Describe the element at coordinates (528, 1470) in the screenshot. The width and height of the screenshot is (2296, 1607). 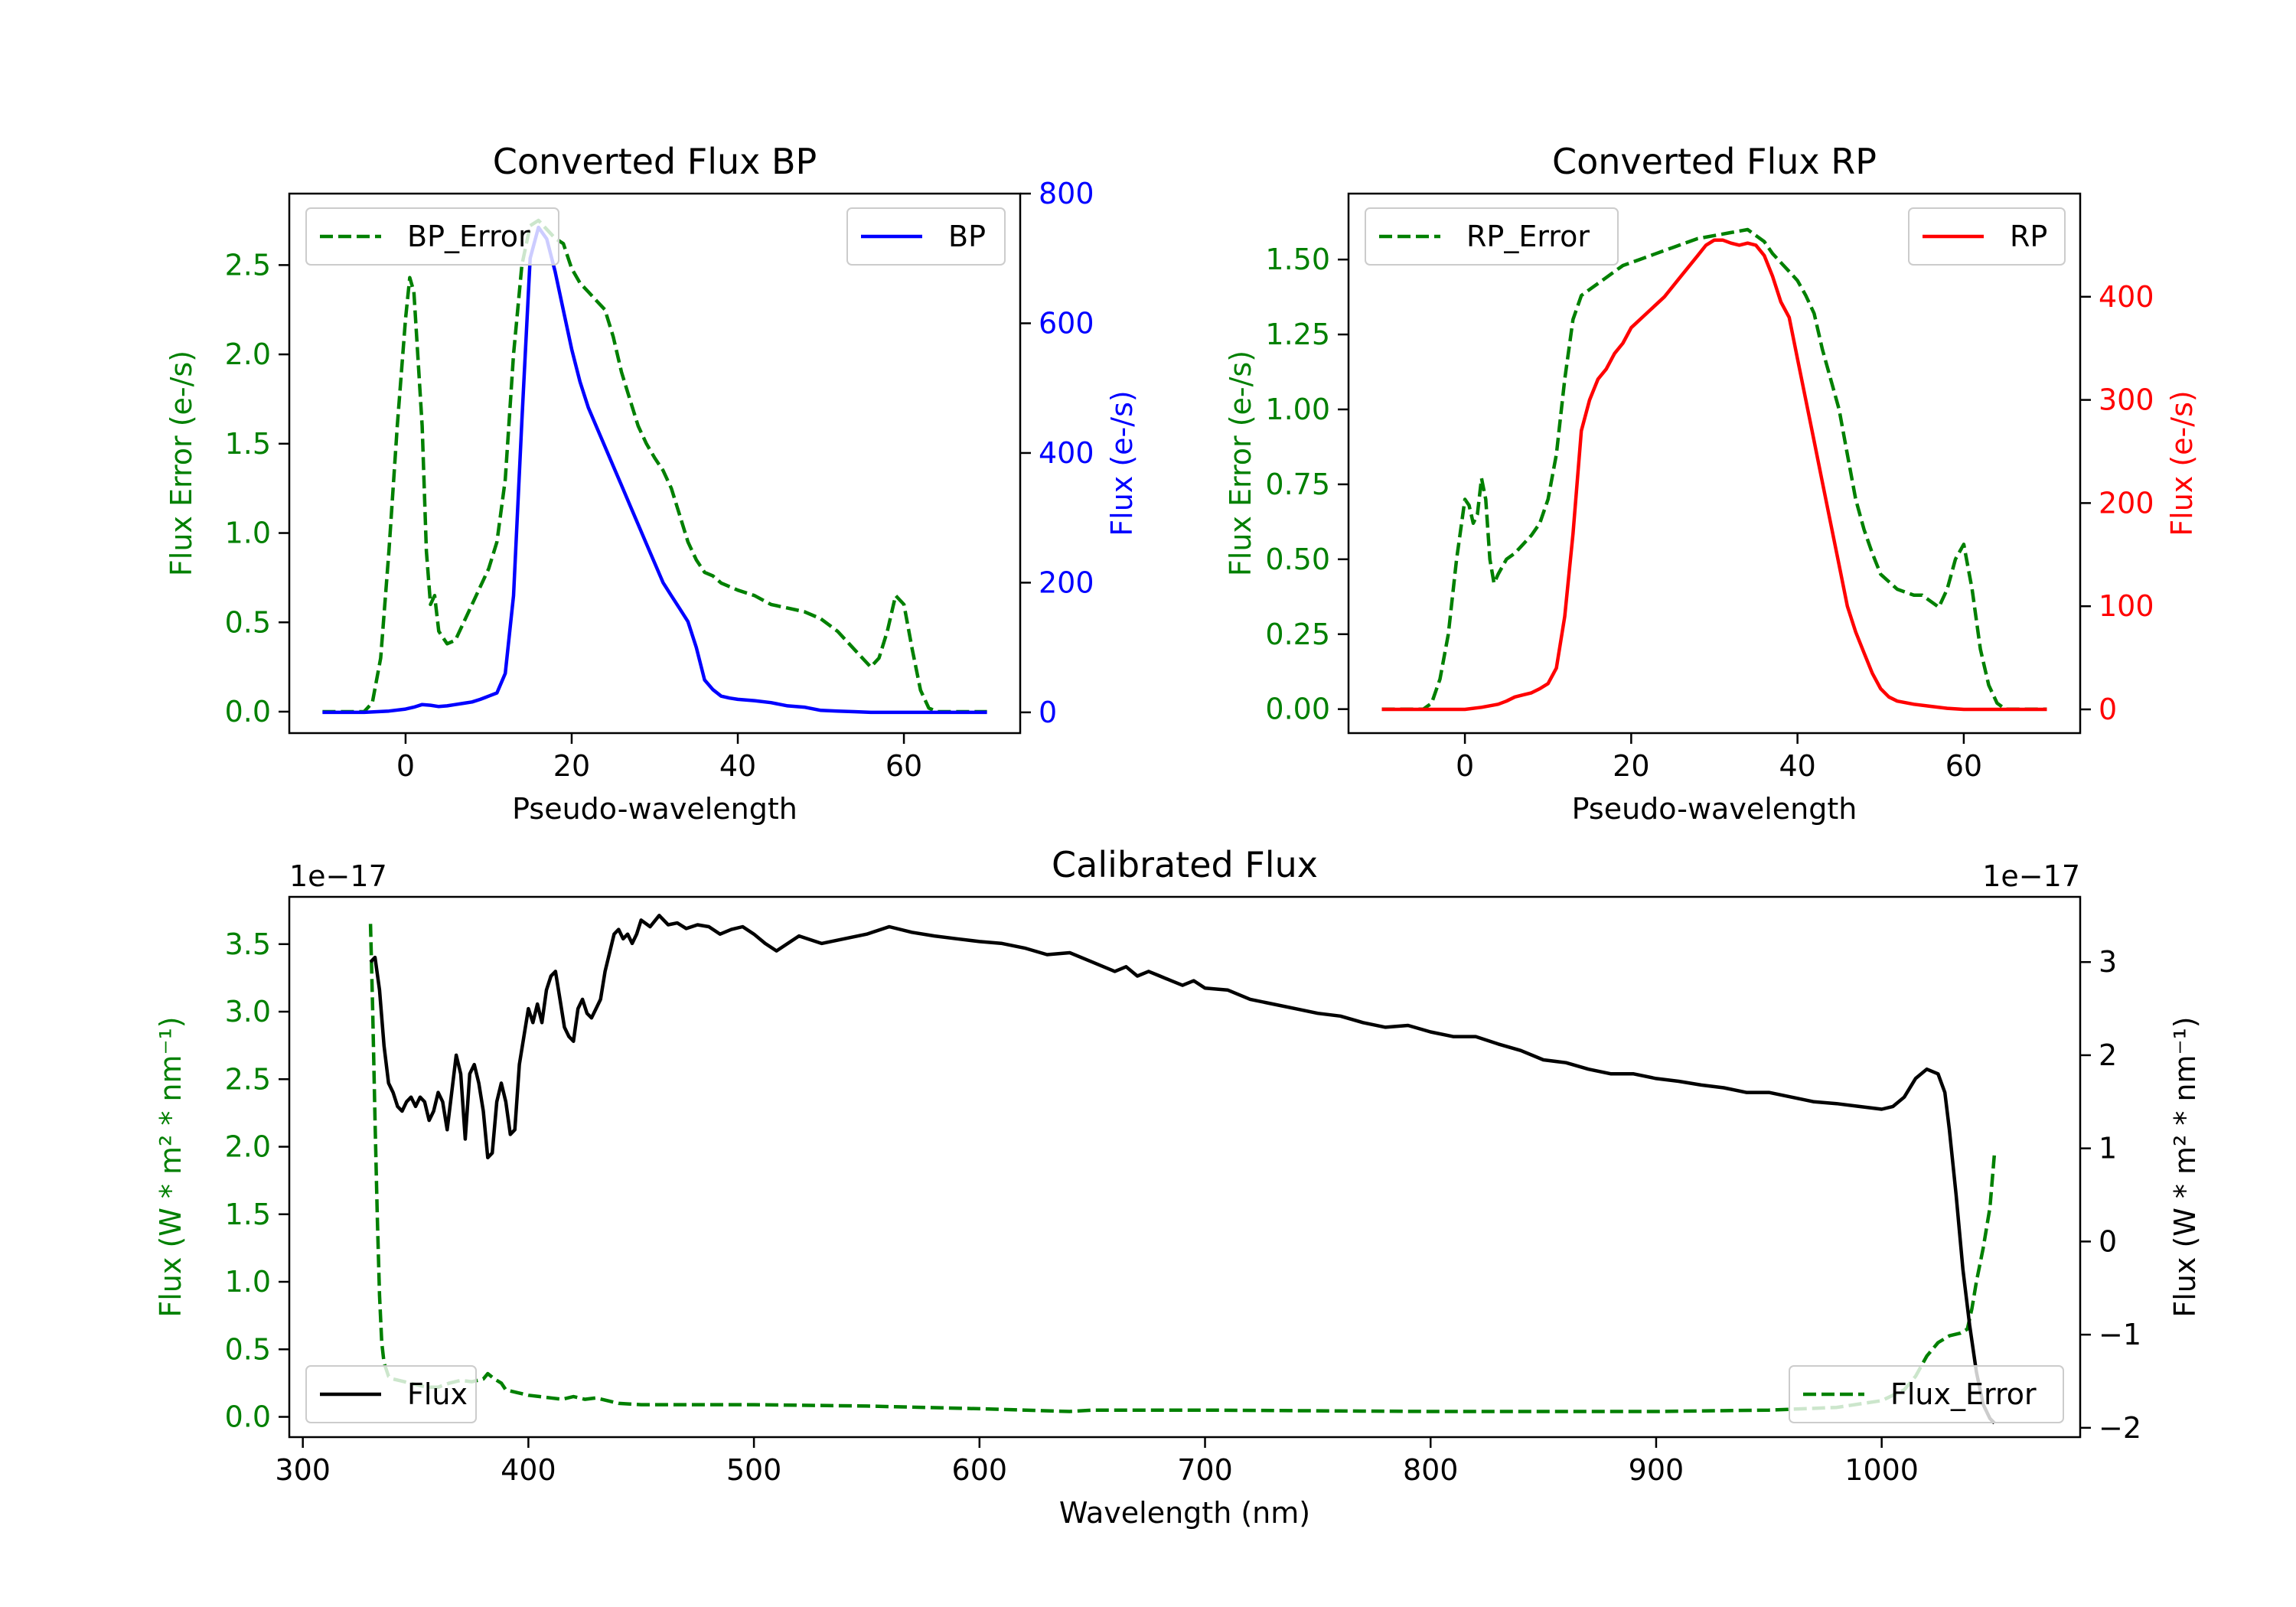
I see `x-tick-label: 400` at that location.